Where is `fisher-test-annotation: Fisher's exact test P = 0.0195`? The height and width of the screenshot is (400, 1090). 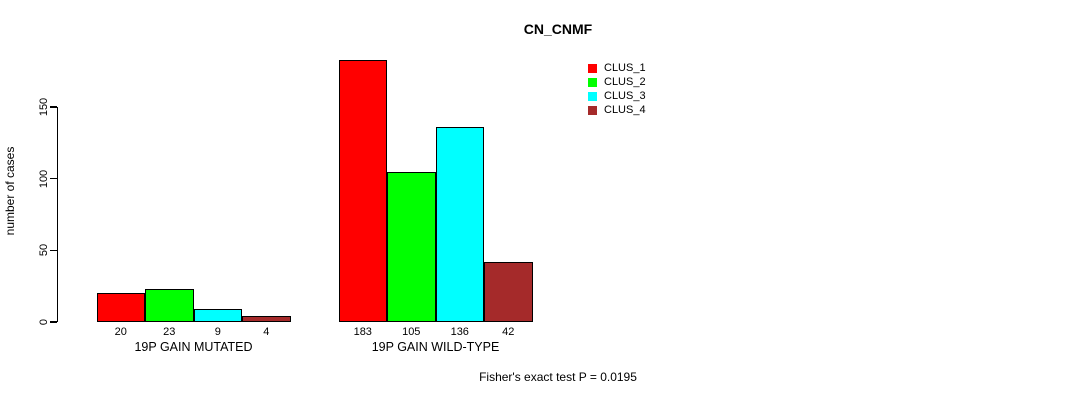
fisher-test-annotation: Fisher's exact test P = 0.0195 is located at coordinates (558, 377).